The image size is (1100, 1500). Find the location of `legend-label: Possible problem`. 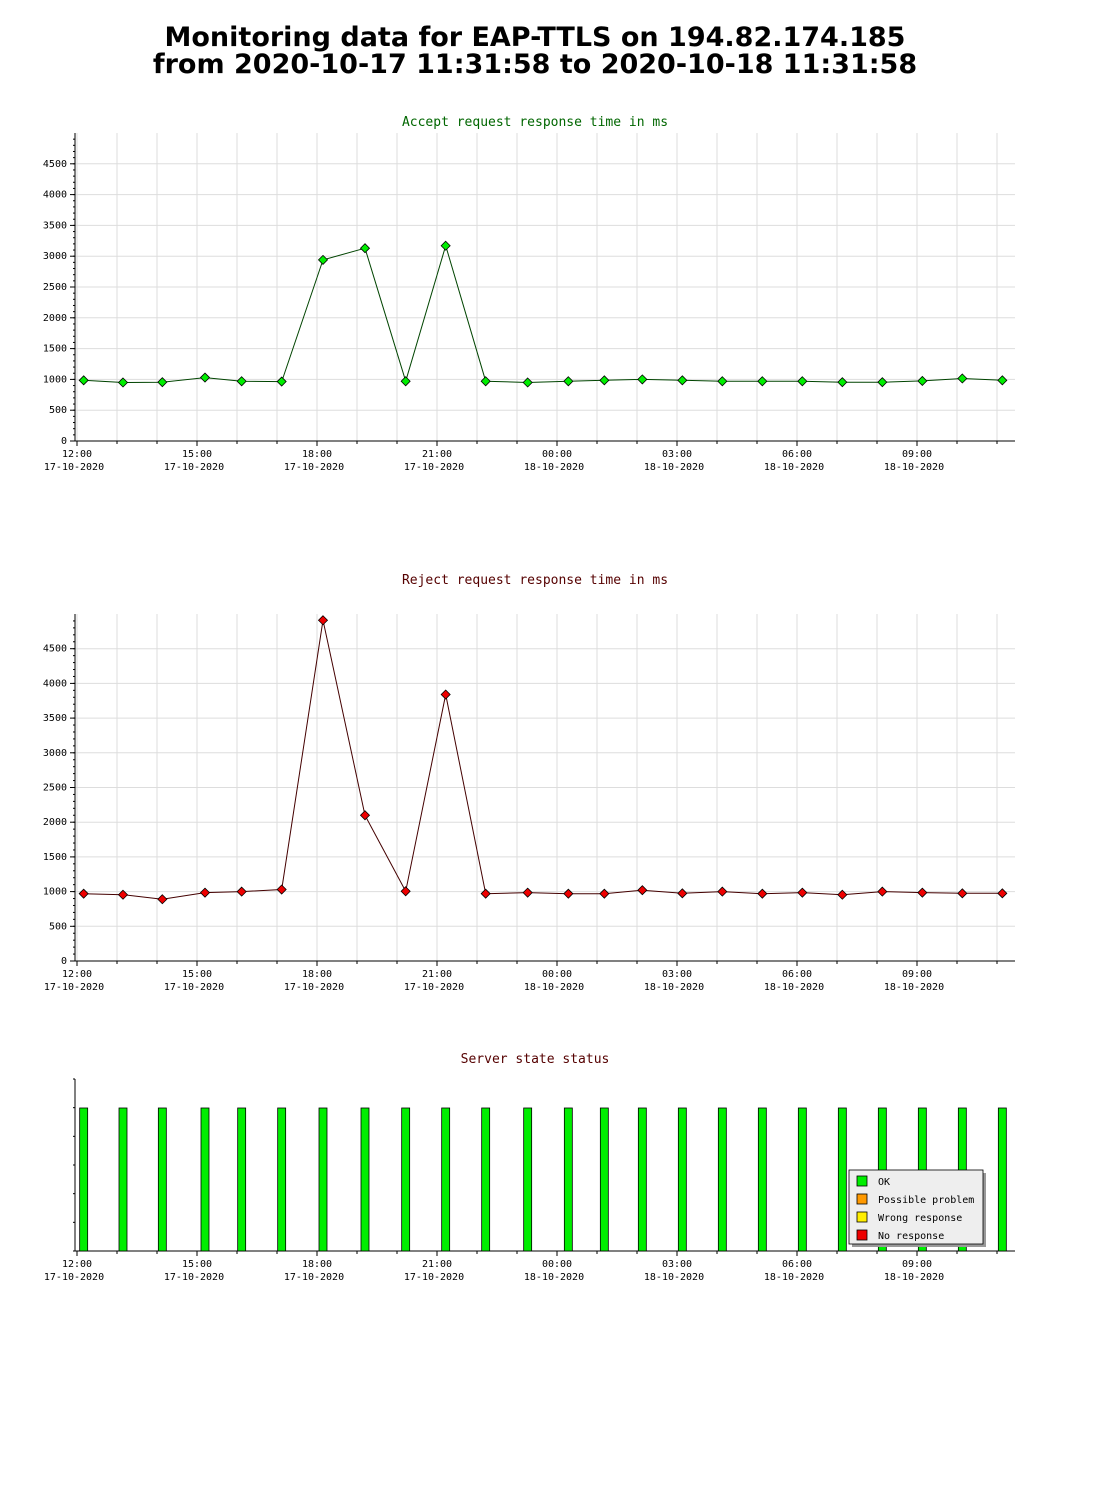

legend-label: Possible problem is located at coordinates (926, 1200).